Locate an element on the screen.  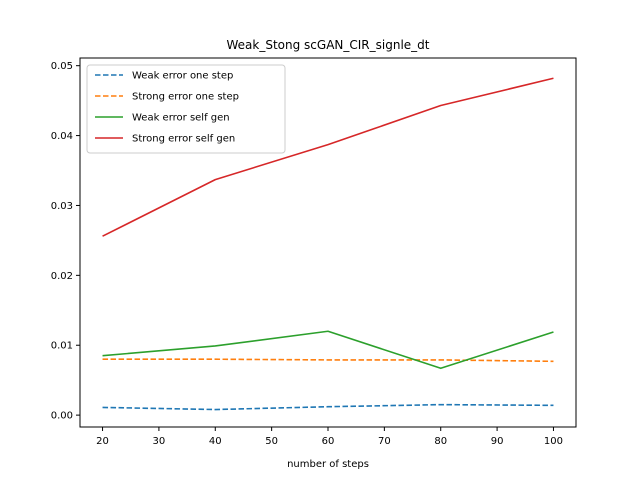
x-tick-label: 20 is located at coordinates (102, 441).